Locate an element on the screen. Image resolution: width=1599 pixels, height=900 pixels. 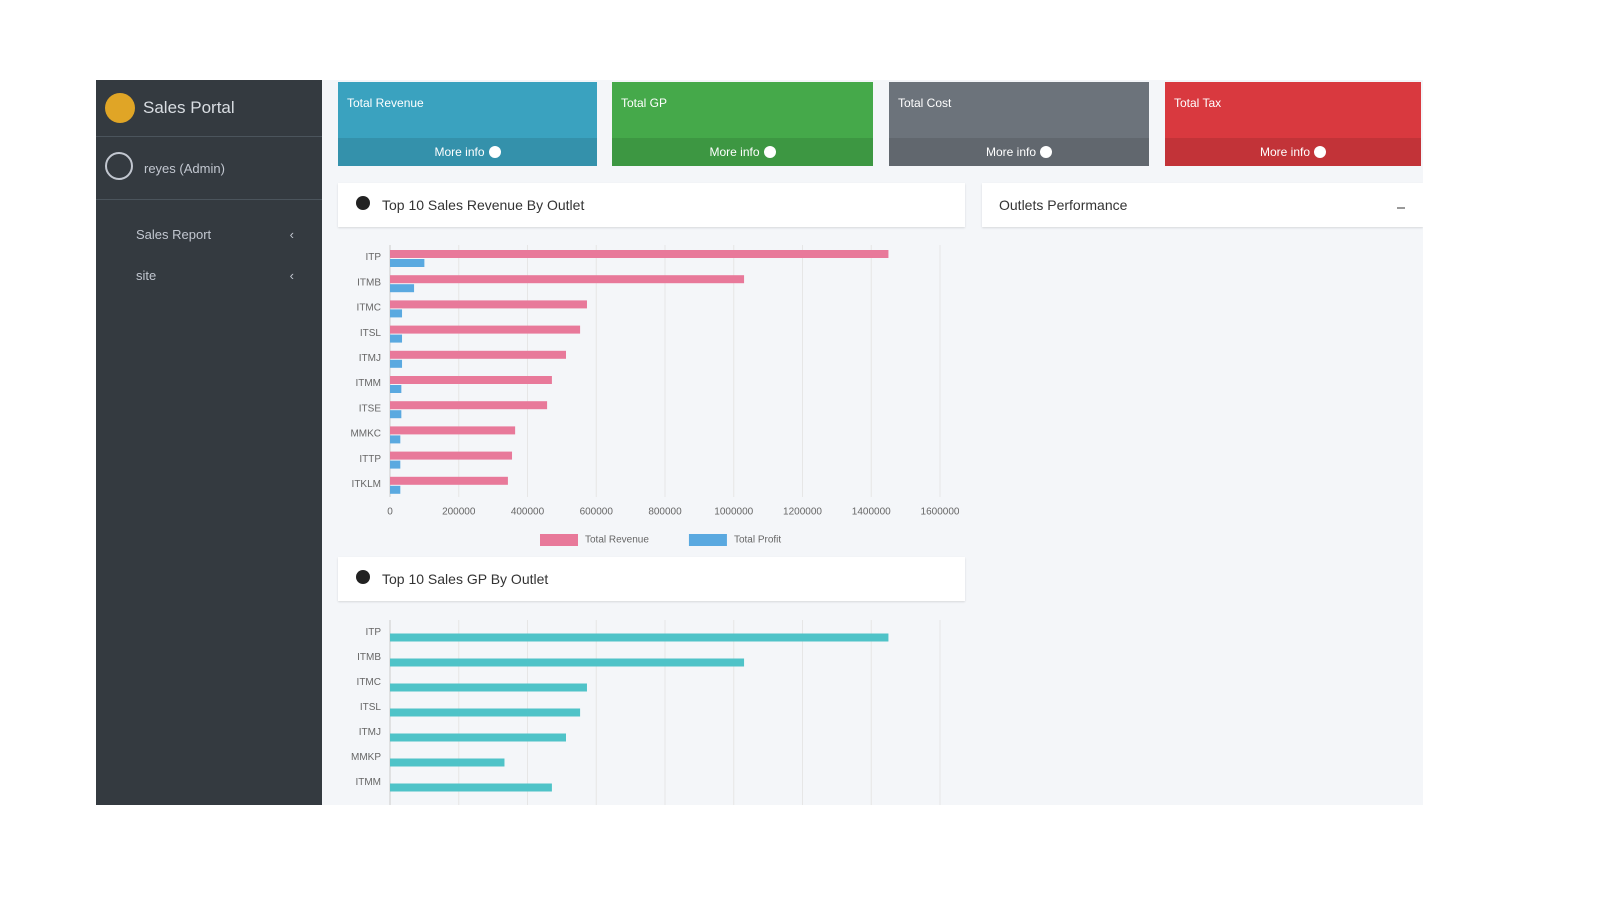
y-tick-label: ITKLM is located at coordinates (366, 484).